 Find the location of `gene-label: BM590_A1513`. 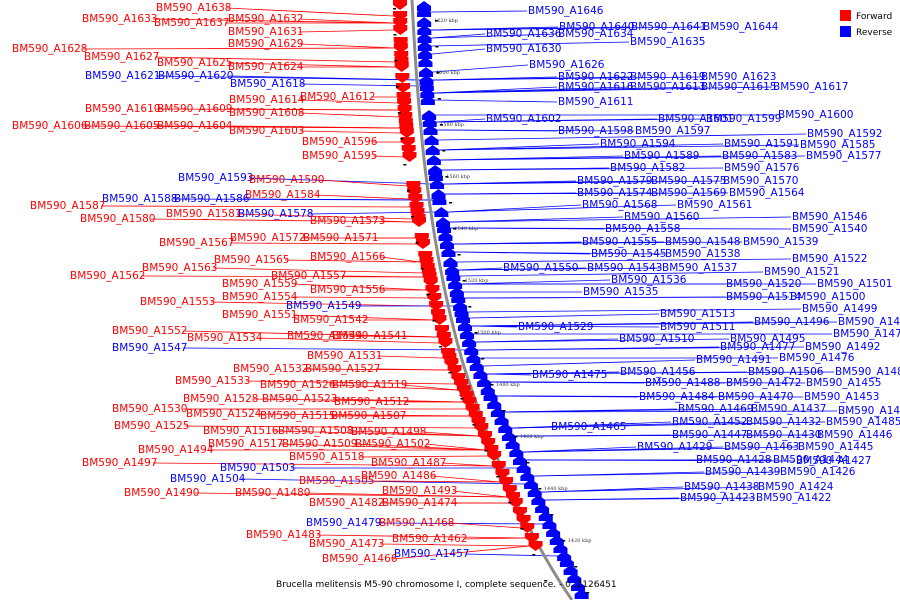

gene-label: BM590_A1513 is located at coordinates (697, 314).